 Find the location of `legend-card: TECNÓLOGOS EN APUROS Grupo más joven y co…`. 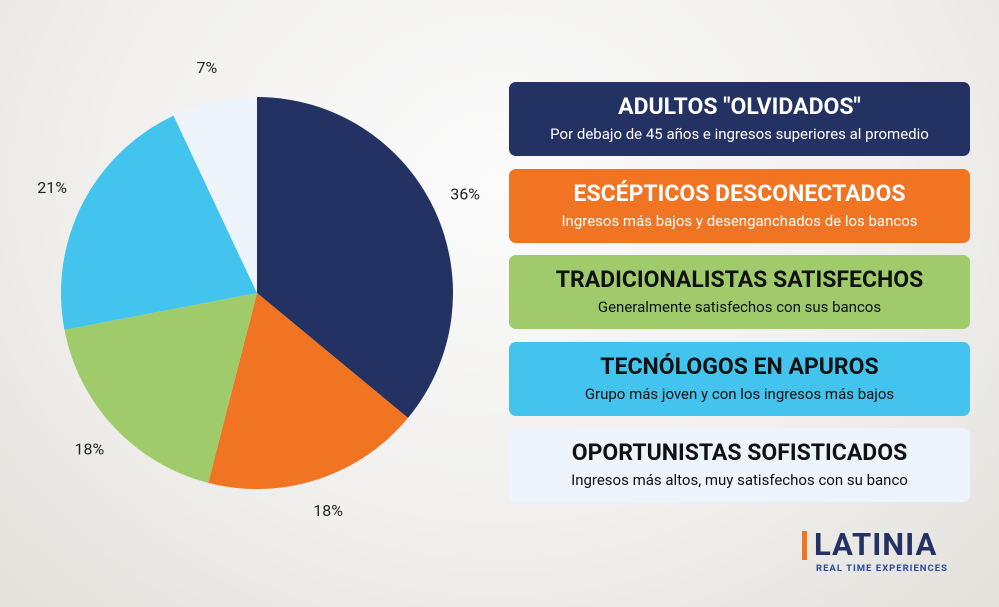

legend-card: TECNÓLOGOS EN APUROS Grupo más joven y co… is located at coordinates (739, 378).